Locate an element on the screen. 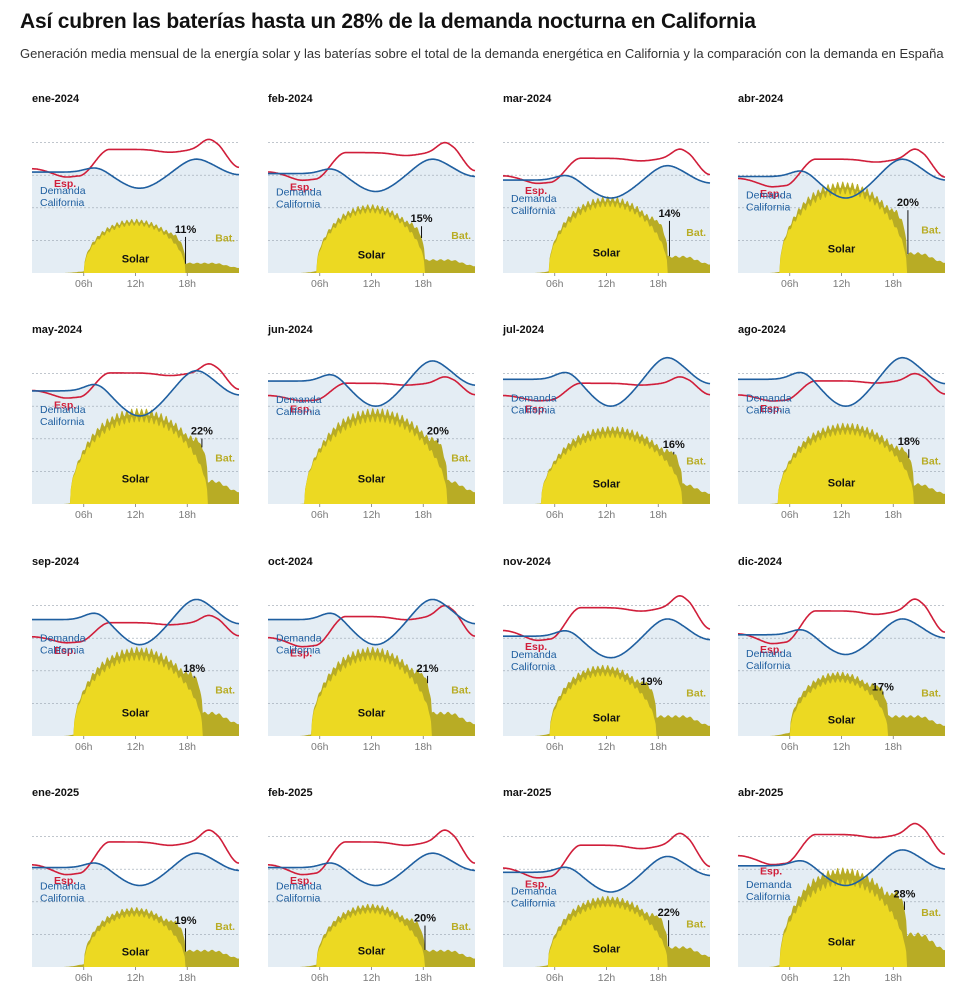  battery-share-label: 16% is located at coordinates (674, 445).